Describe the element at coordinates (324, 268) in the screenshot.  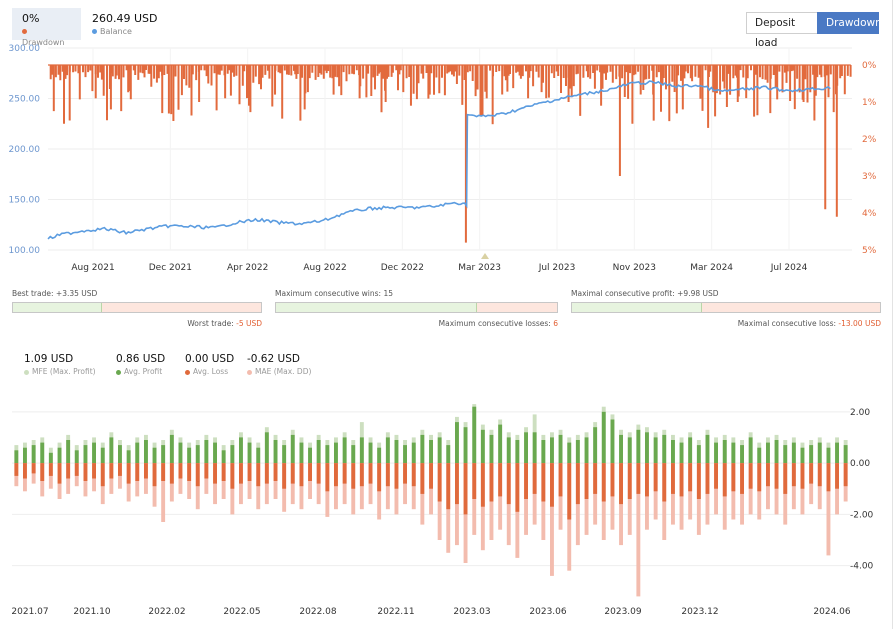
I see `x-tick-label: Aug 2022` at that location.